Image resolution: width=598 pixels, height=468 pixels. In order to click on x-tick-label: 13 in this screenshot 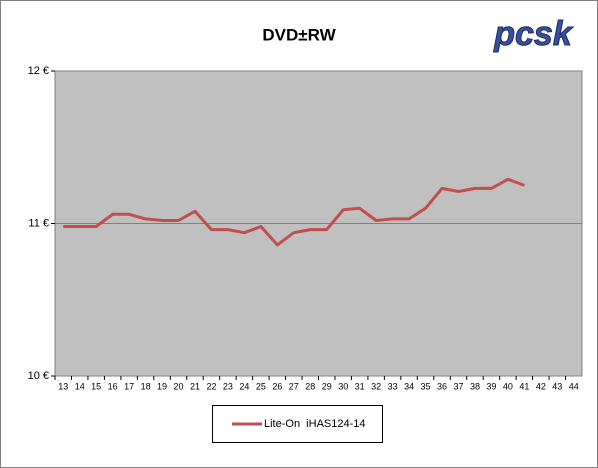, I will do `click(63, 386)`.